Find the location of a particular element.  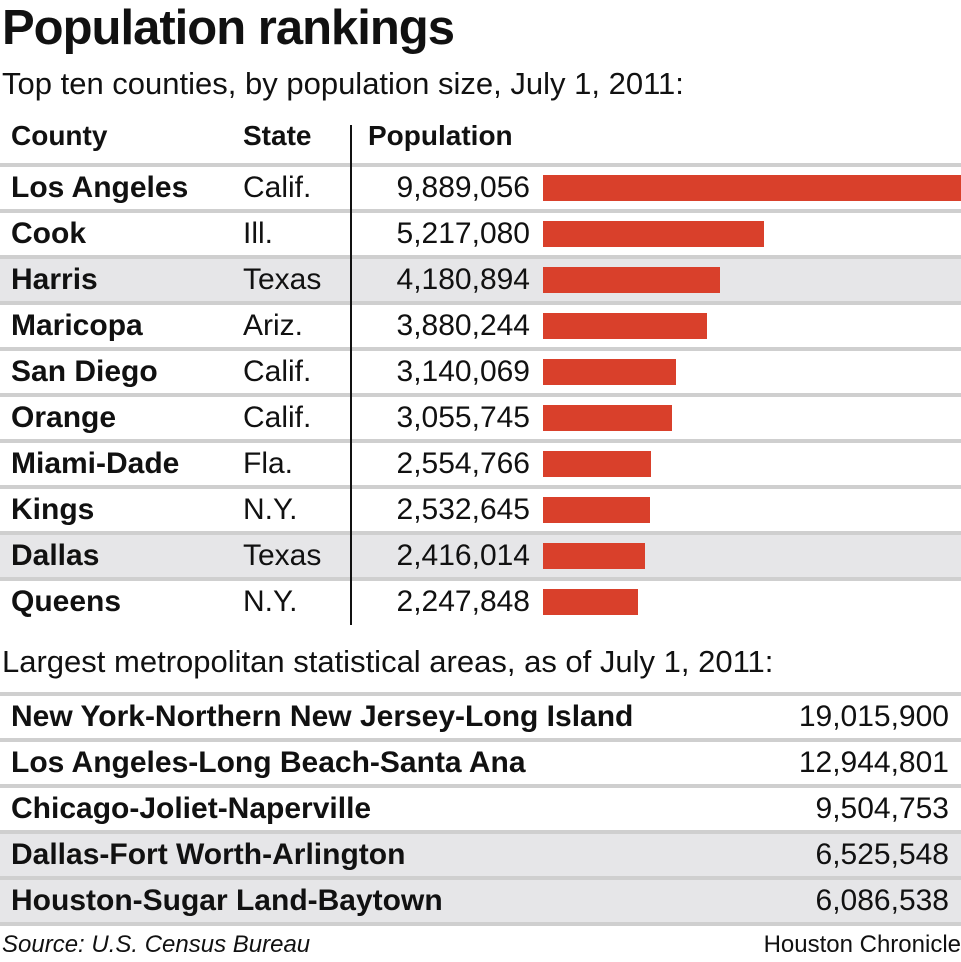

county-name: San Diego is located at coordinates (84, 371).